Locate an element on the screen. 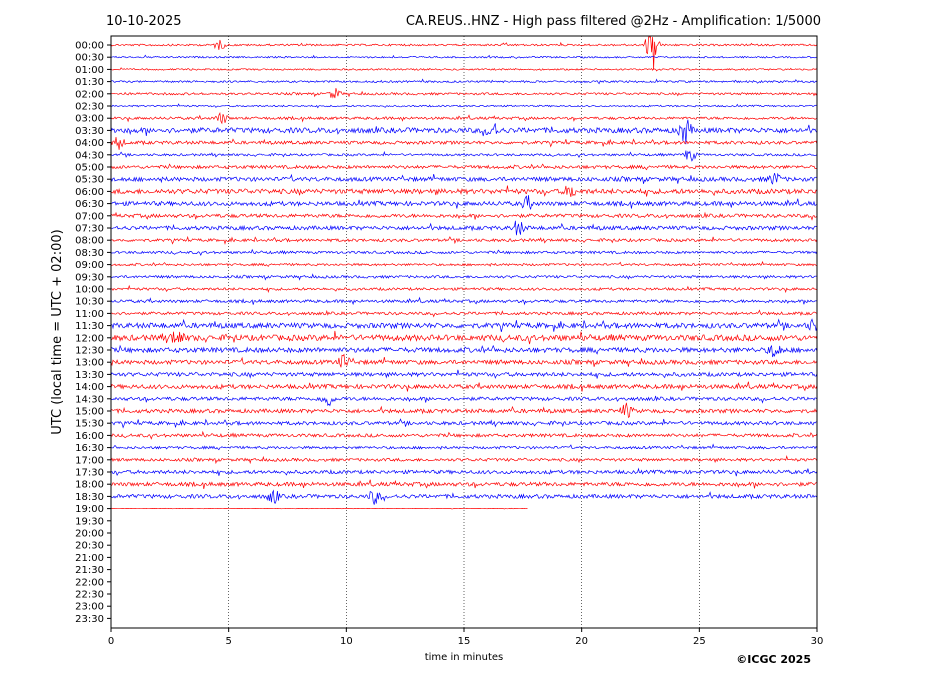  x-tick-label: 10 is located at coordinates (346, 641).